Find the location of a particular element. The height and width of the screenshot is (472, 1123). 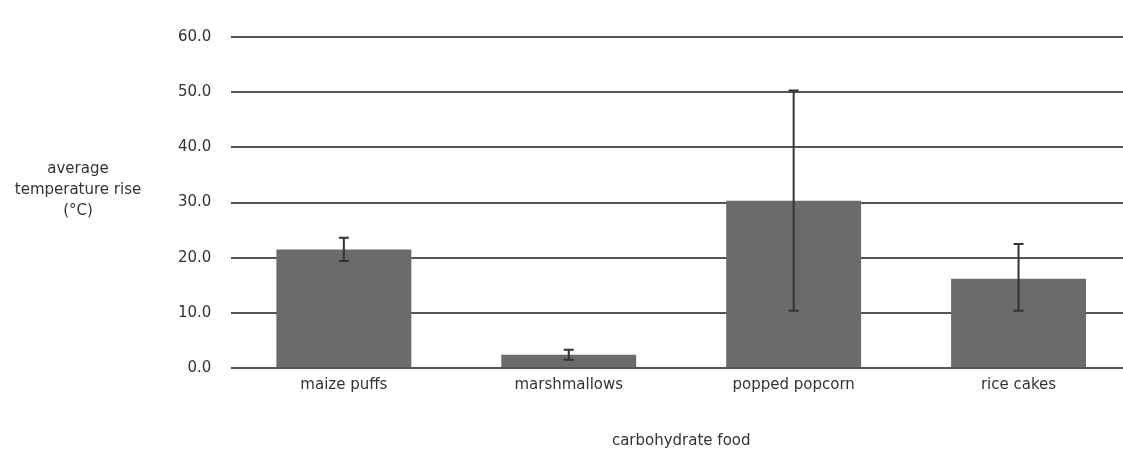

x-axis-title: carbohydrate food is located at coordinates (681, 439).